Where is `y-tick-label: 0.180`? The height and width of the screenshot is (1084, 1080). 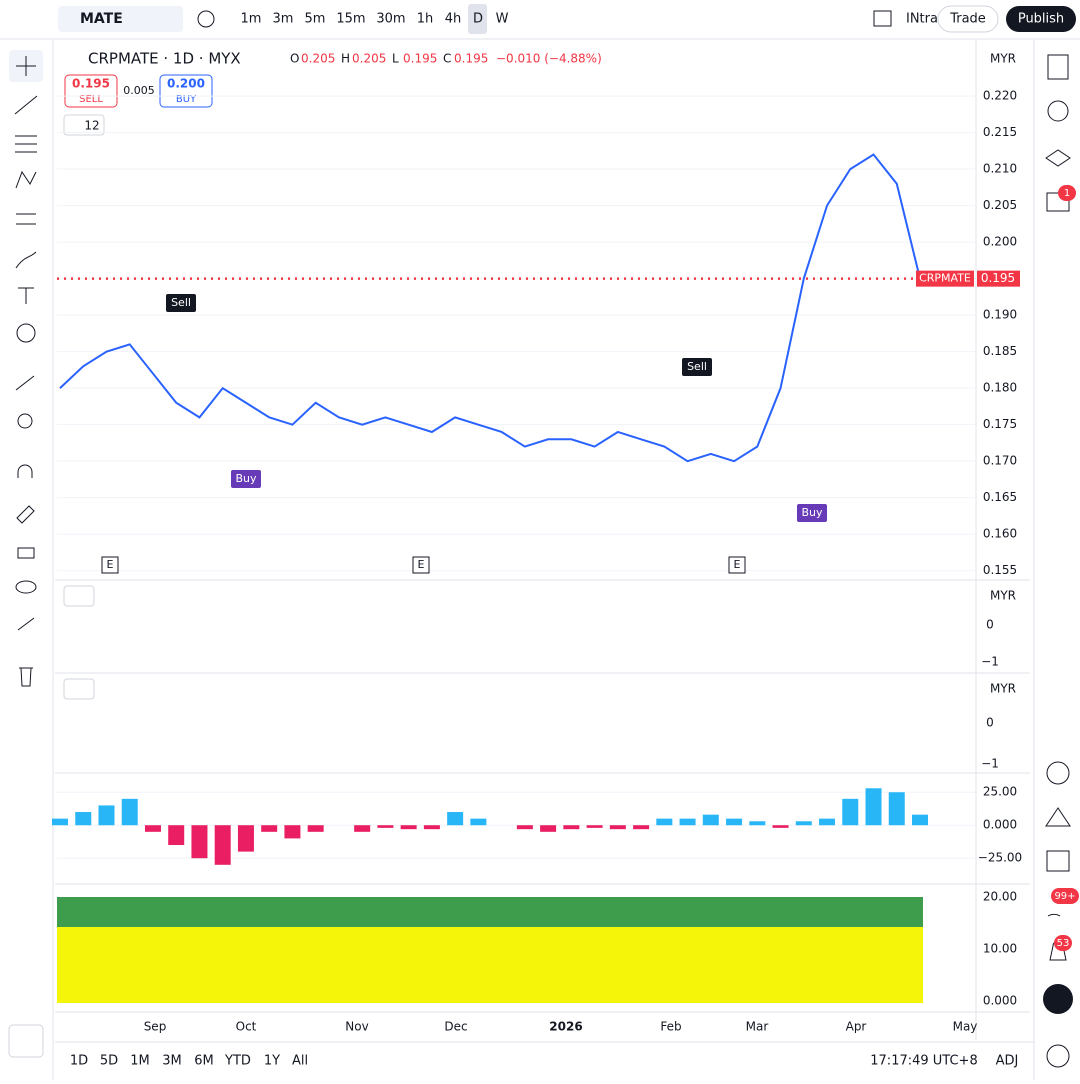
y-tick-label: 0.180 is located at coordinates (1000, 388).